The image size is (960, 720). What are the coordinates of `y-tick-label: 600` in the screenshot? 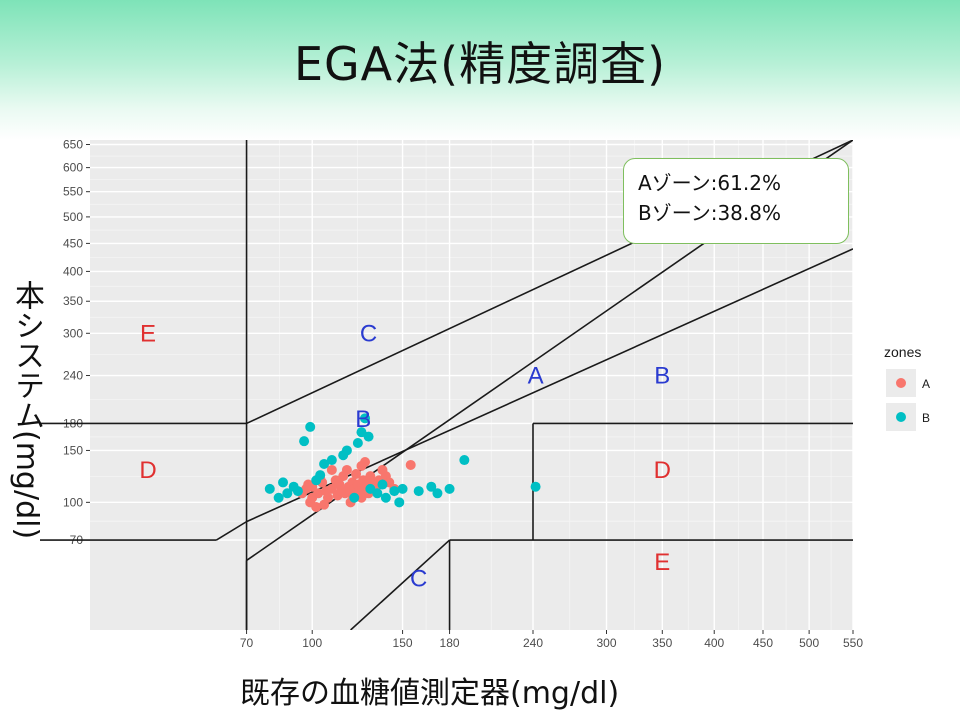 It's located at (73, 168).